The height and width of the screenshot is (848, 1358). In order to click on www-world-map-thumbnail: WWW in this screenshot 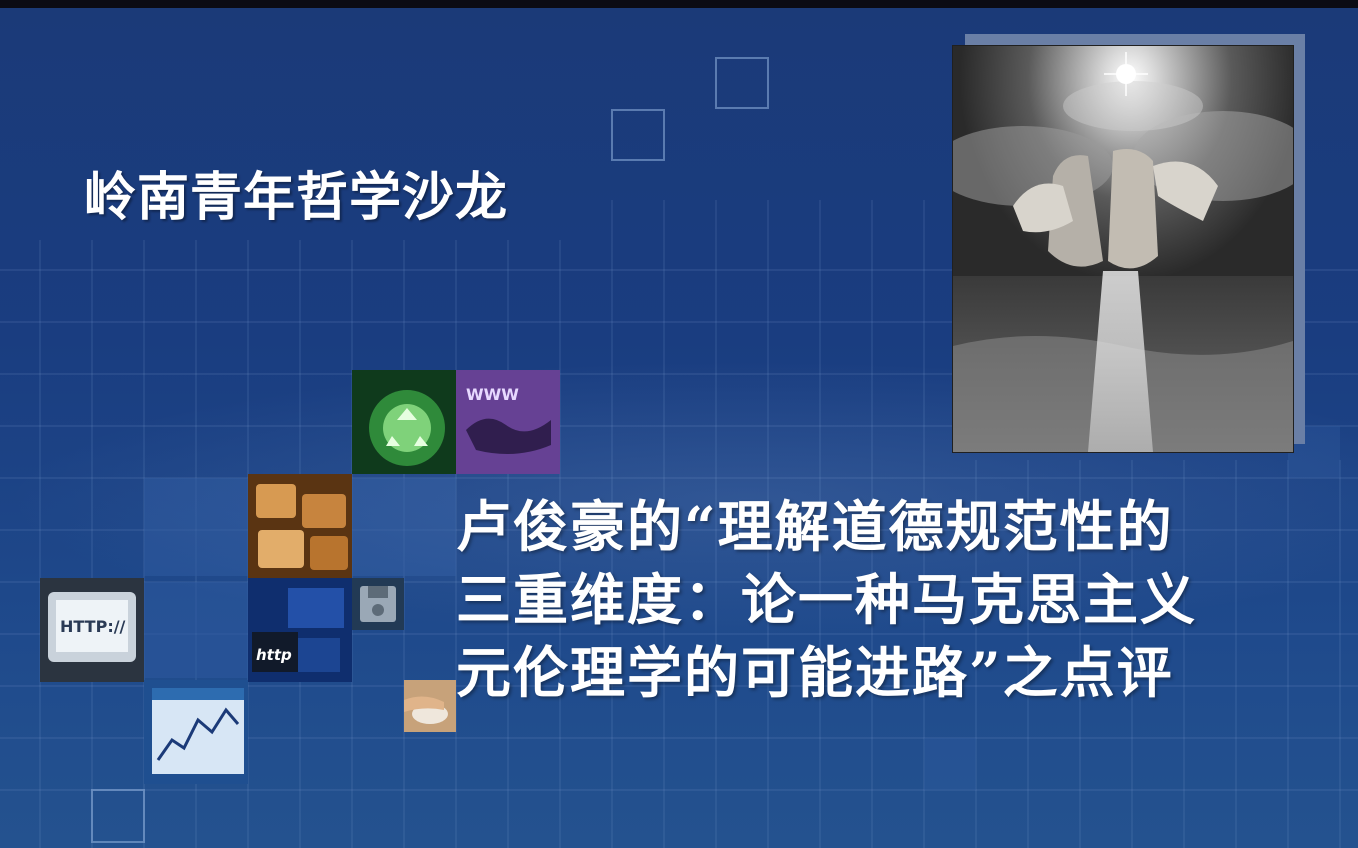, I will do `click(508, 422)`.